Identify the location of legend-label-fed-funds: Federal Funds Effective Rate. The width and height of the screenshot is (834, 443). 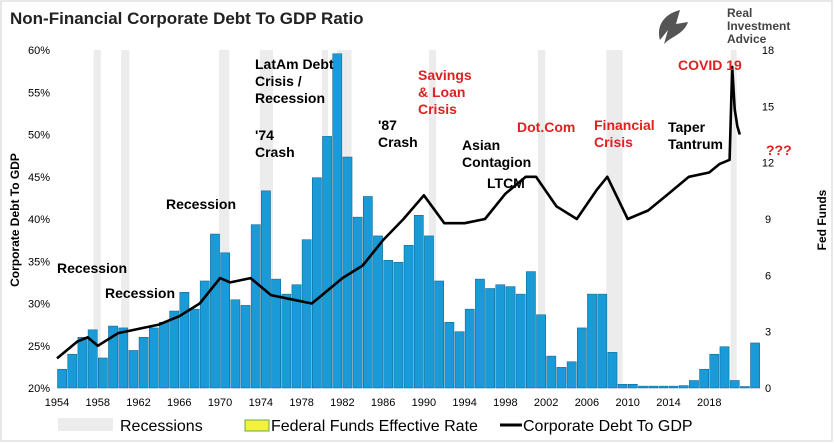
(374, 426).